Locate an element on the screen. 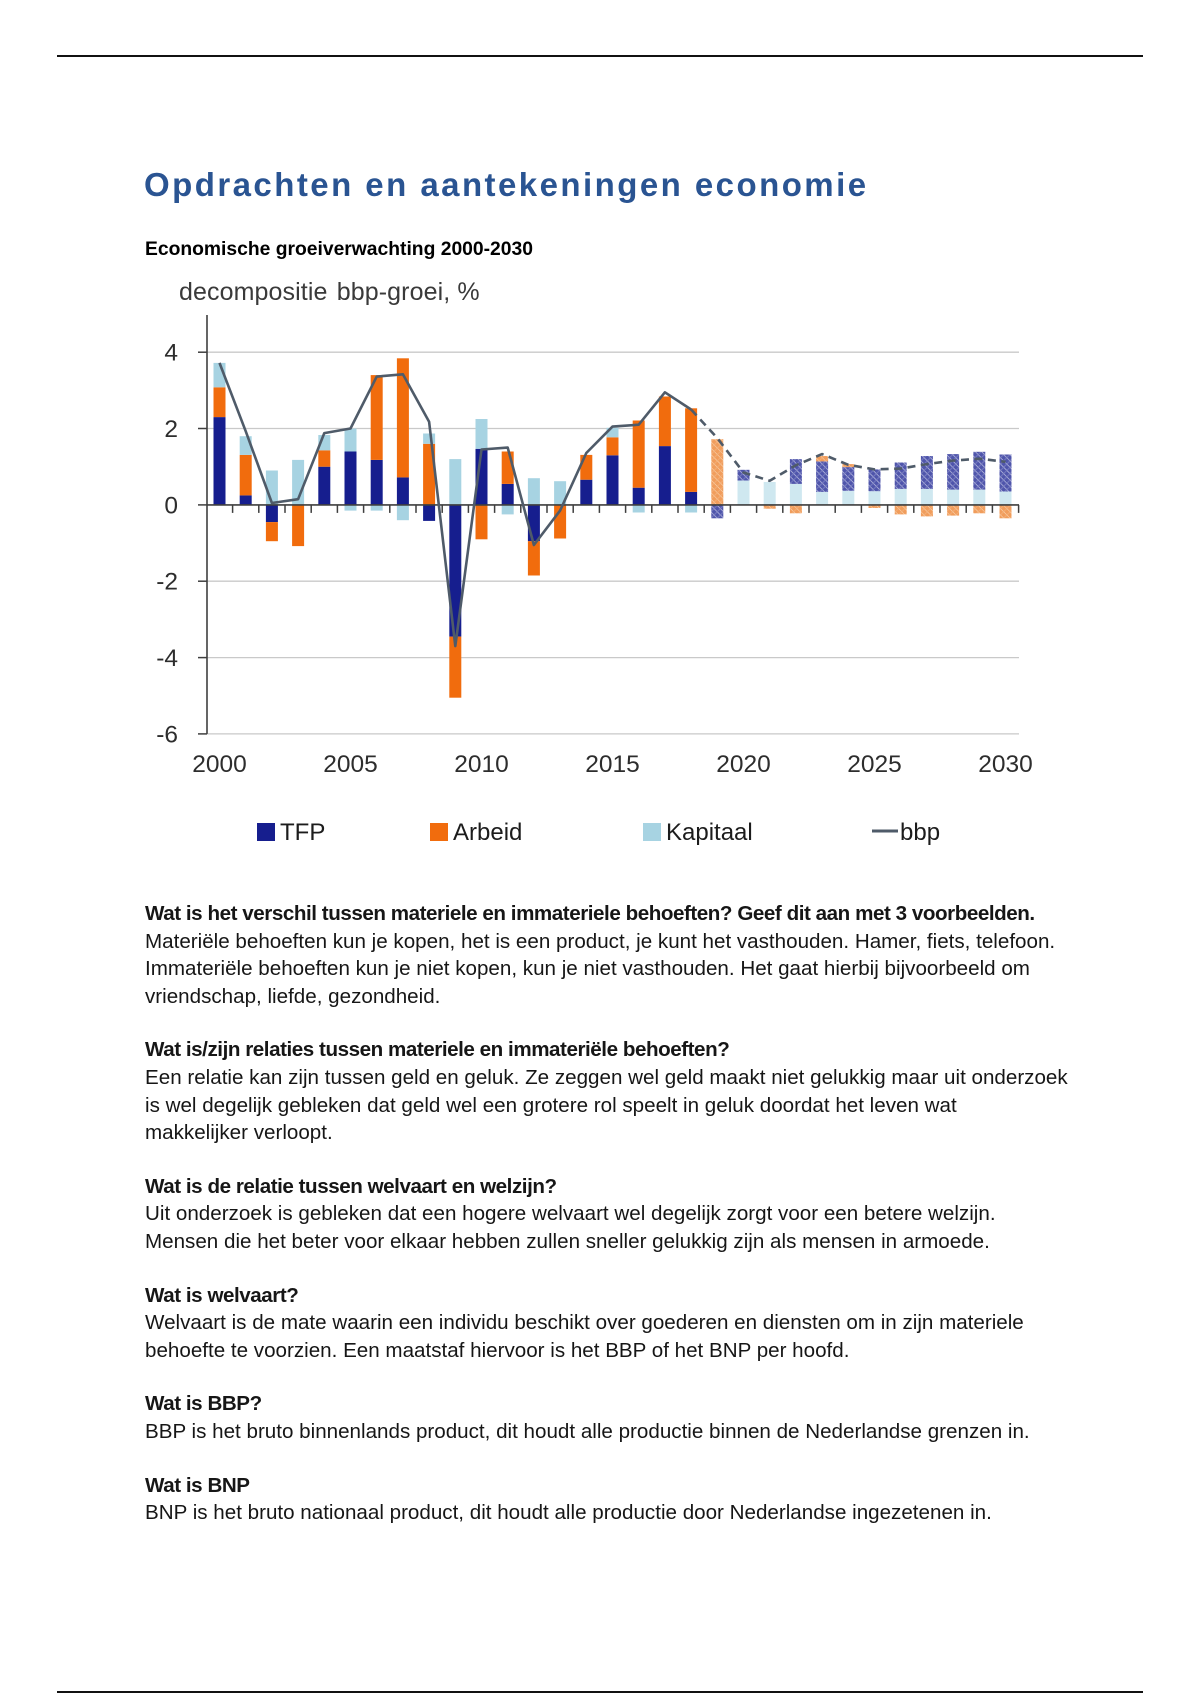 The height and width of the screenshot is (1700, 1200). svg-text: 2000 is located at coordinates (219, 764).